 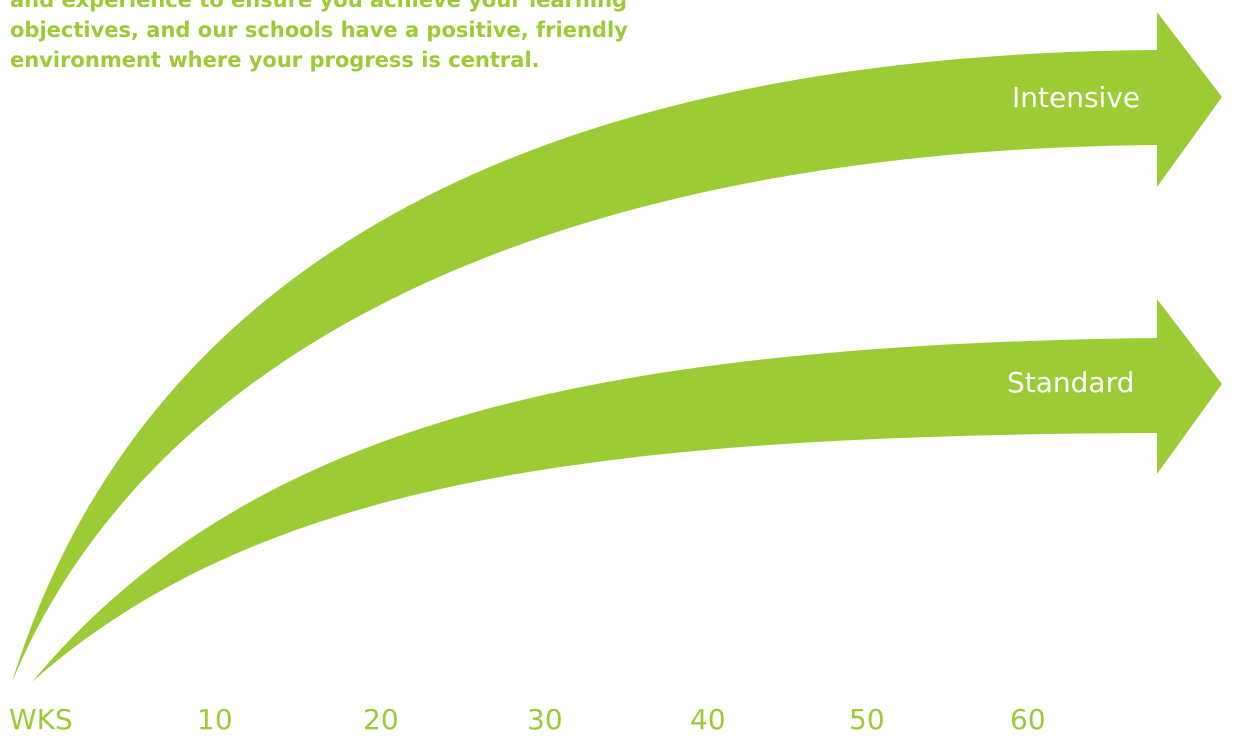 What do you see at coordinates (867, 719) in the screenshot?
I see `axis-tick-50: 50` at bounding box center [867, 719].